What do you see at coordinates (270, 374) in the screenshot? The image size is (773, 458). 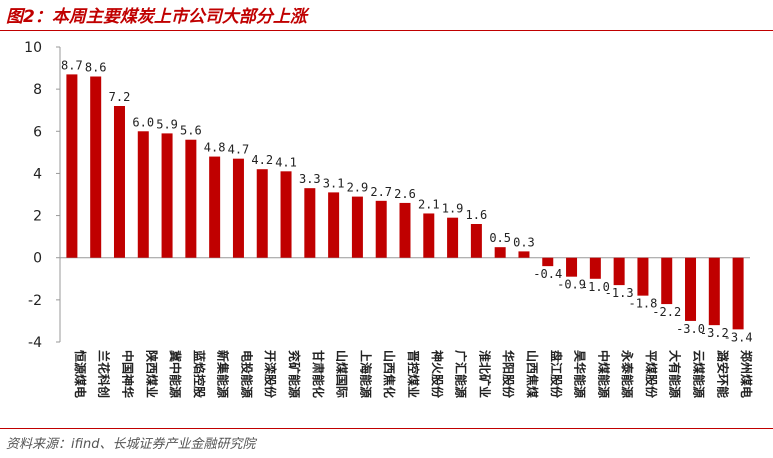 I see `category-label: 开滦股份` at bounding box center [270, 374].